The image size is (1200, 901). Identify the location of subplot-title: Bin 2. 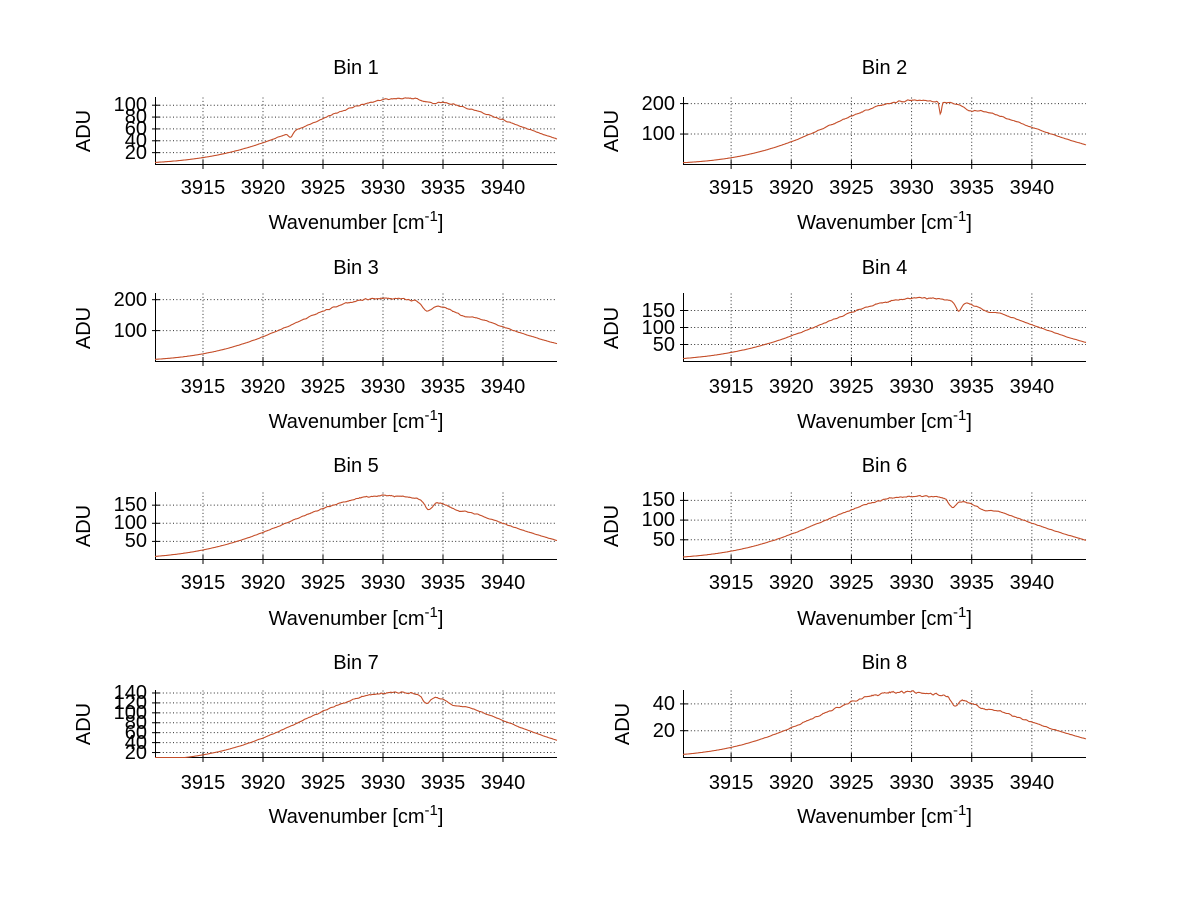
(884, 68).